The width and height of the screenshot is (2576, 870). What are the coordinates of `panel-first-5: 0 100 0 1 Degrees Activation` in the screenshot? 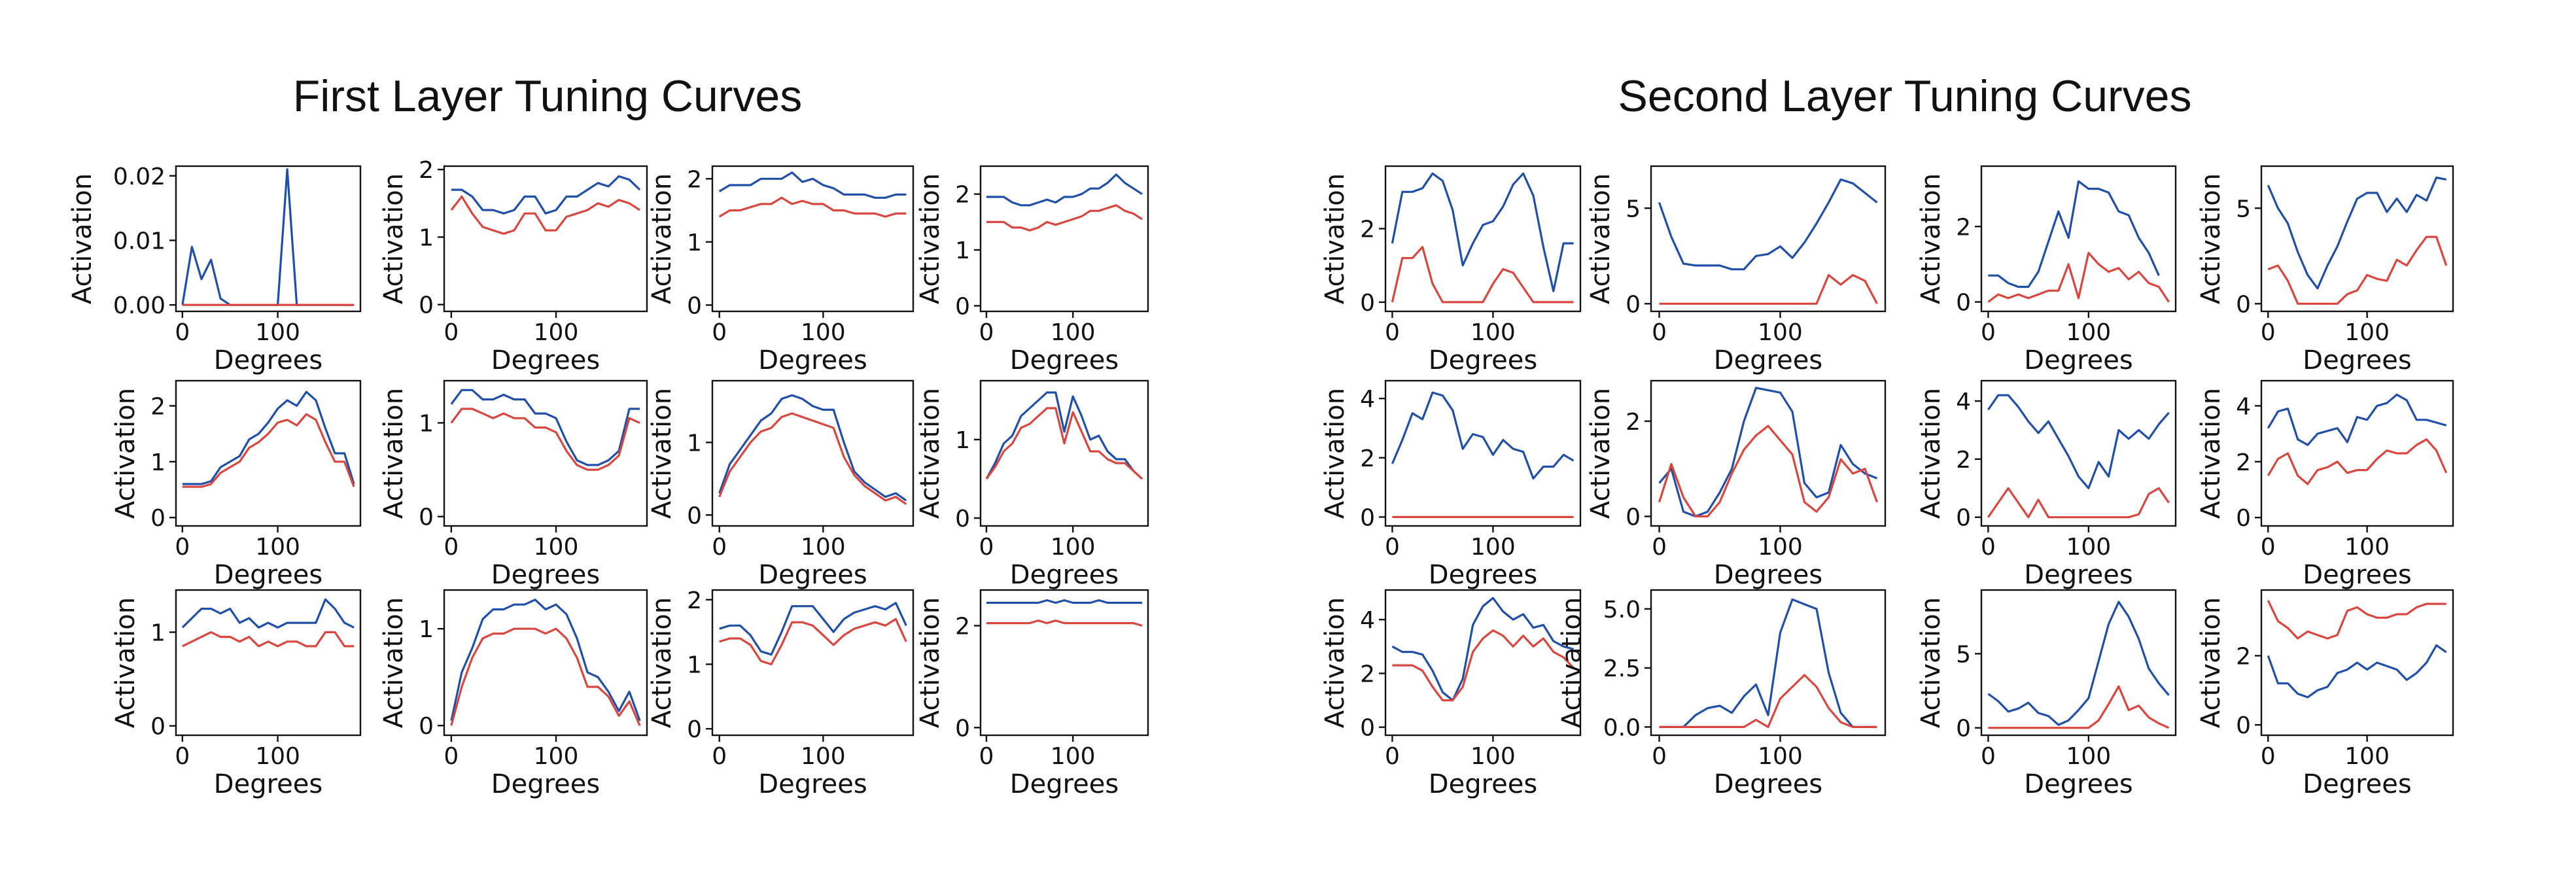 It's located at (513, 485).